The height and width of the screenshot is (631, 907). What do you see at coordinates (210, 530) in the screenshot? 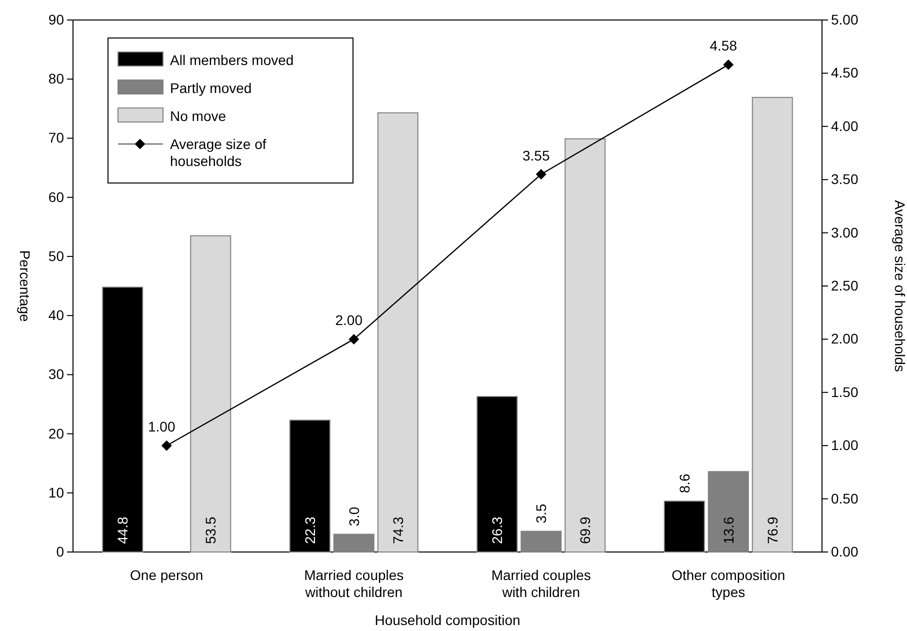
I see `data-label: 53.5` at bounding box center [210, 530].